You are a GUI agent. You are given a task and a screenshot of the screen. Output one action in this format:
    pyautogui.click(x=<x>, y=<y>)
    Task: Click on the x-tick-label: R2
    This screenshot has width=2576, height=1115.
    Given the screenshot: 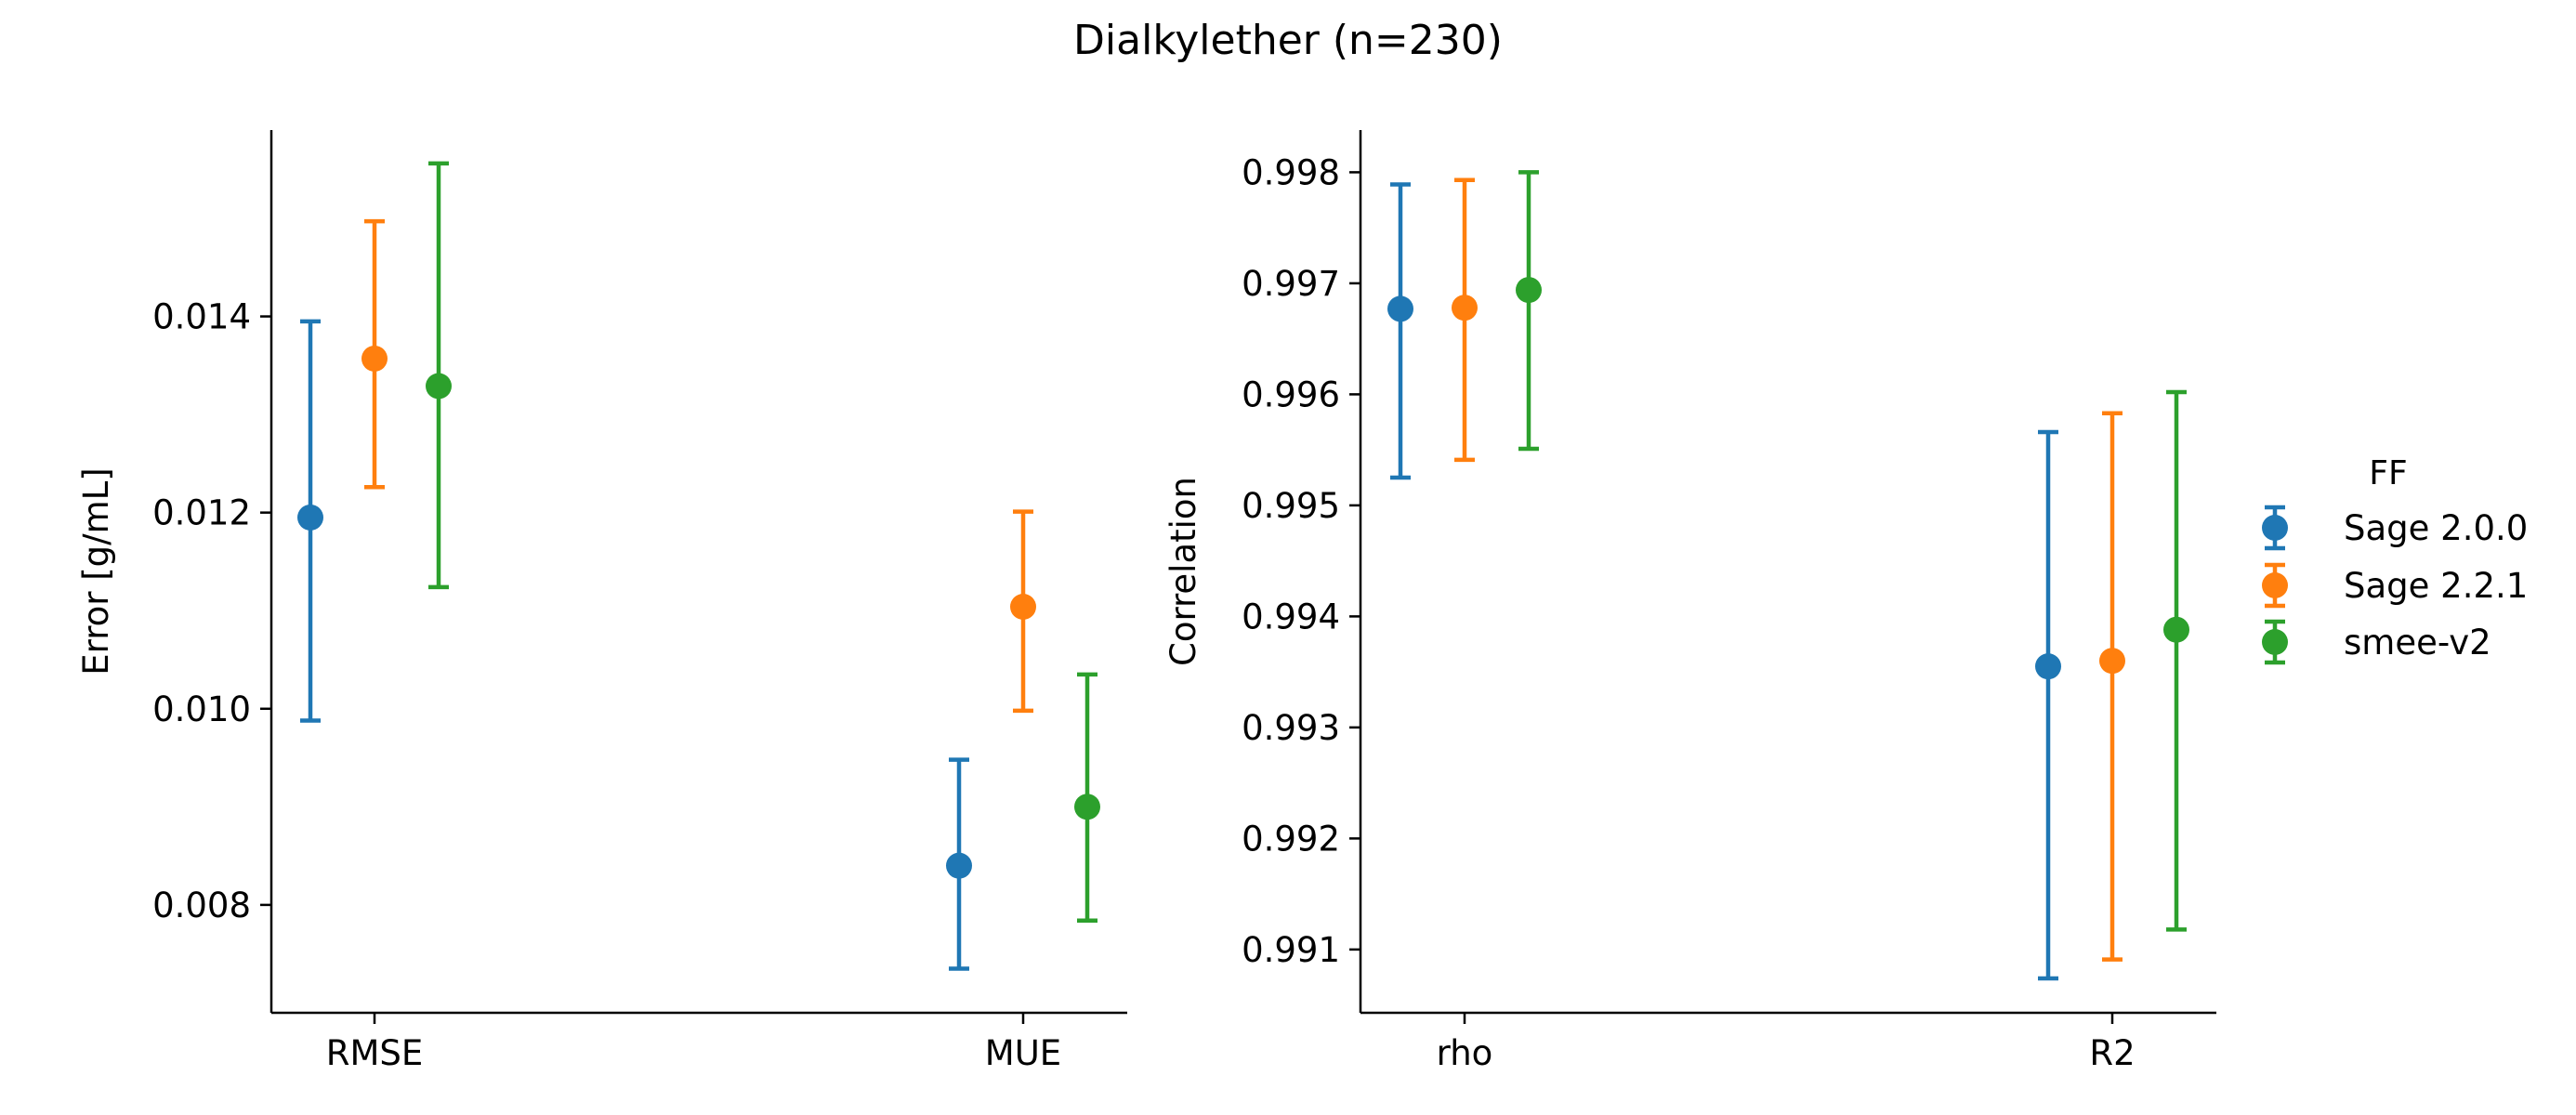 What is the action you would take?
    pyautogui.click(x=2112, y=1053)
    